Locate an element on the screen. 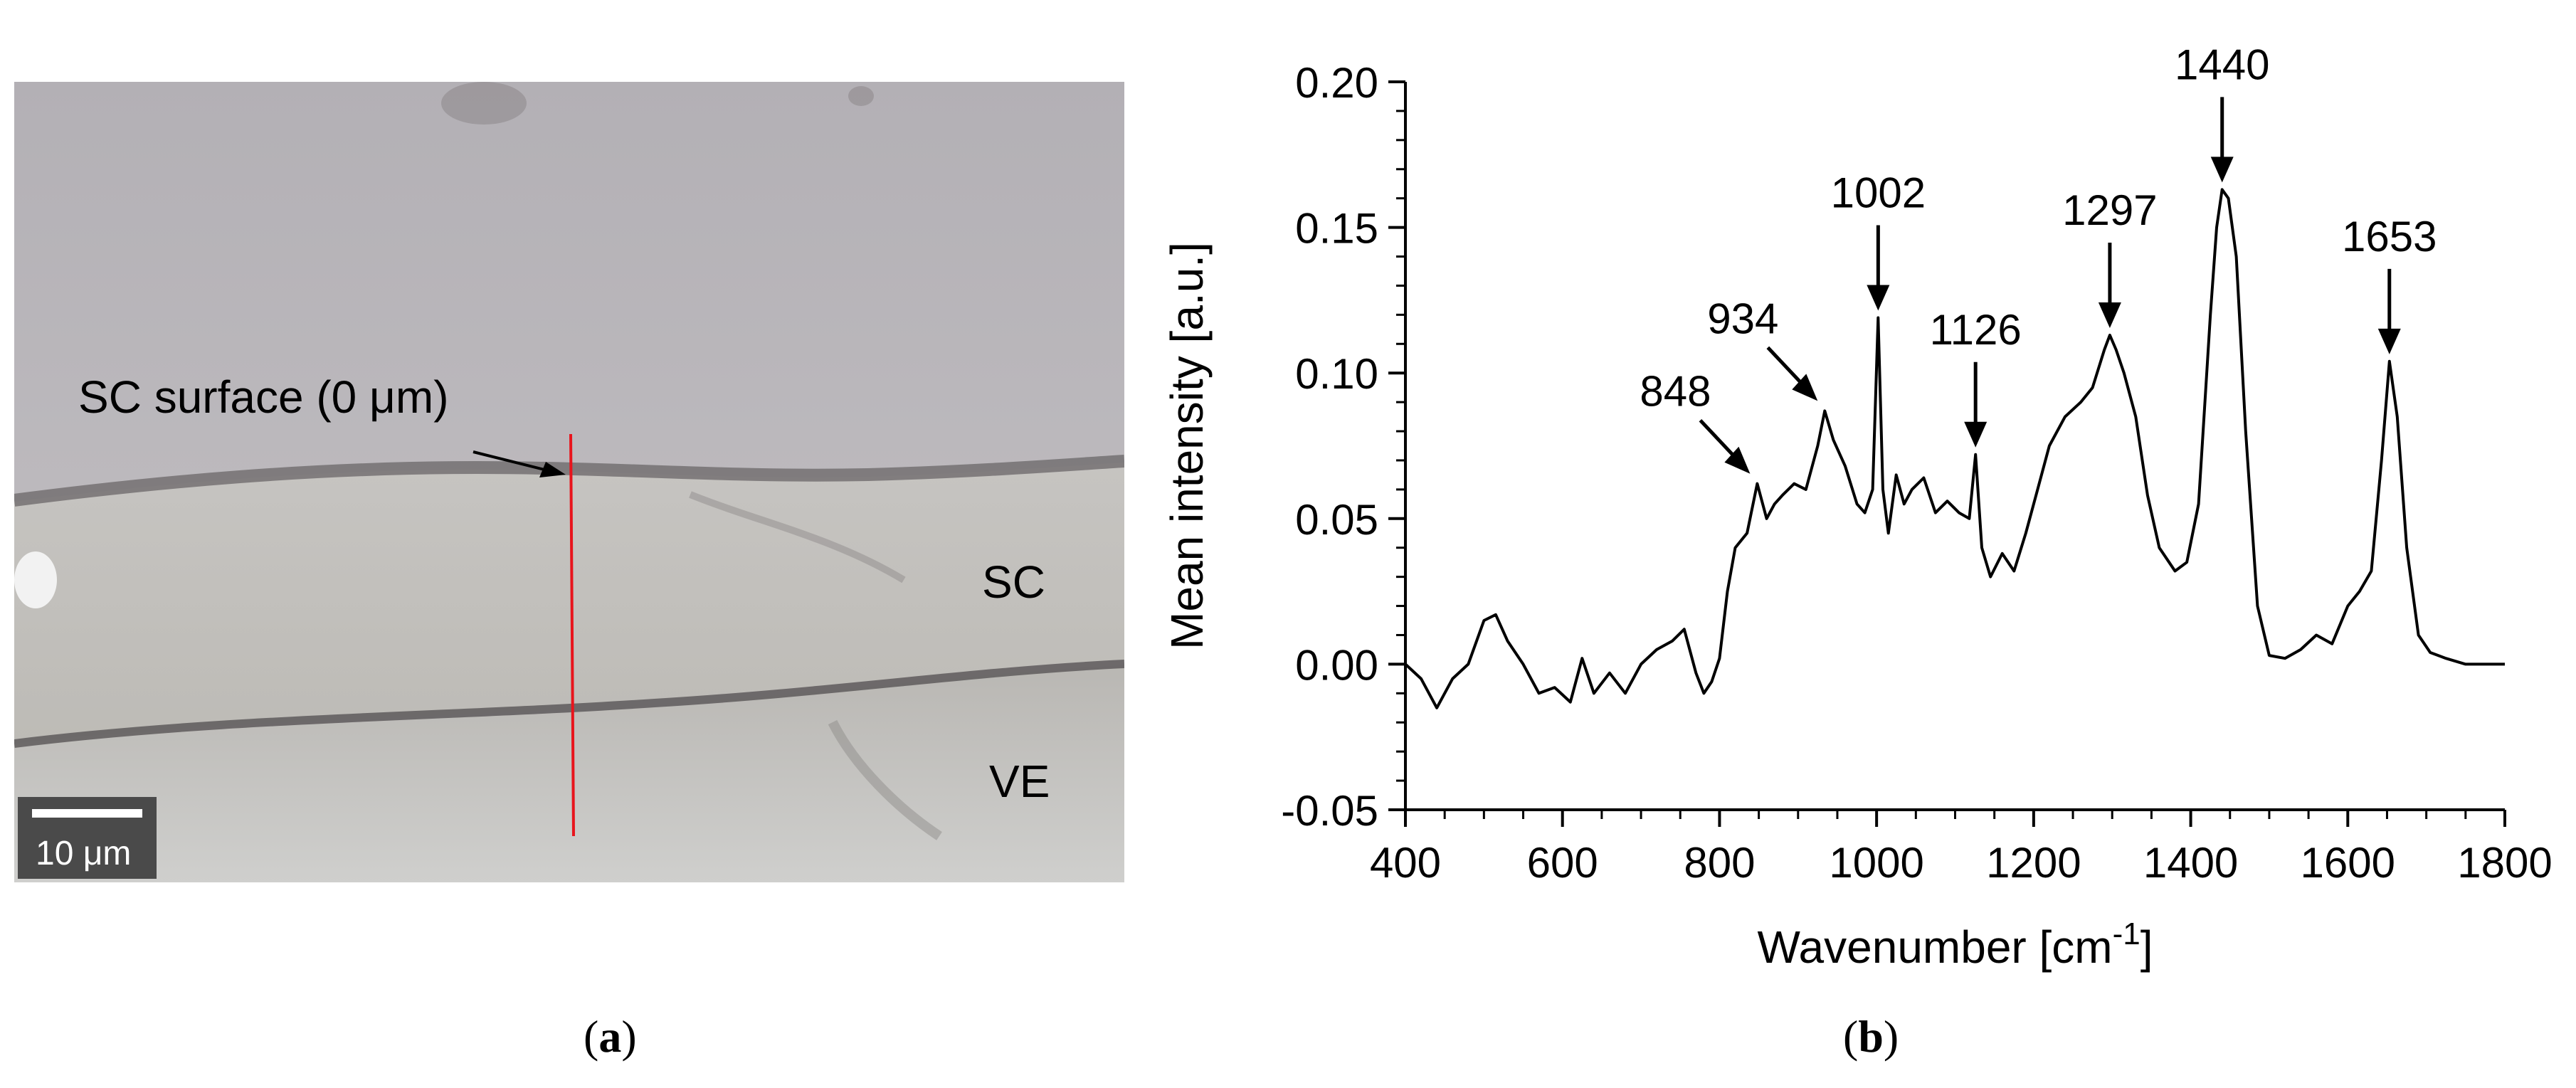 The height and width of the screenshot is (1088, 2576). panel-a-label: (a) is located at coordinates (610, 1036).